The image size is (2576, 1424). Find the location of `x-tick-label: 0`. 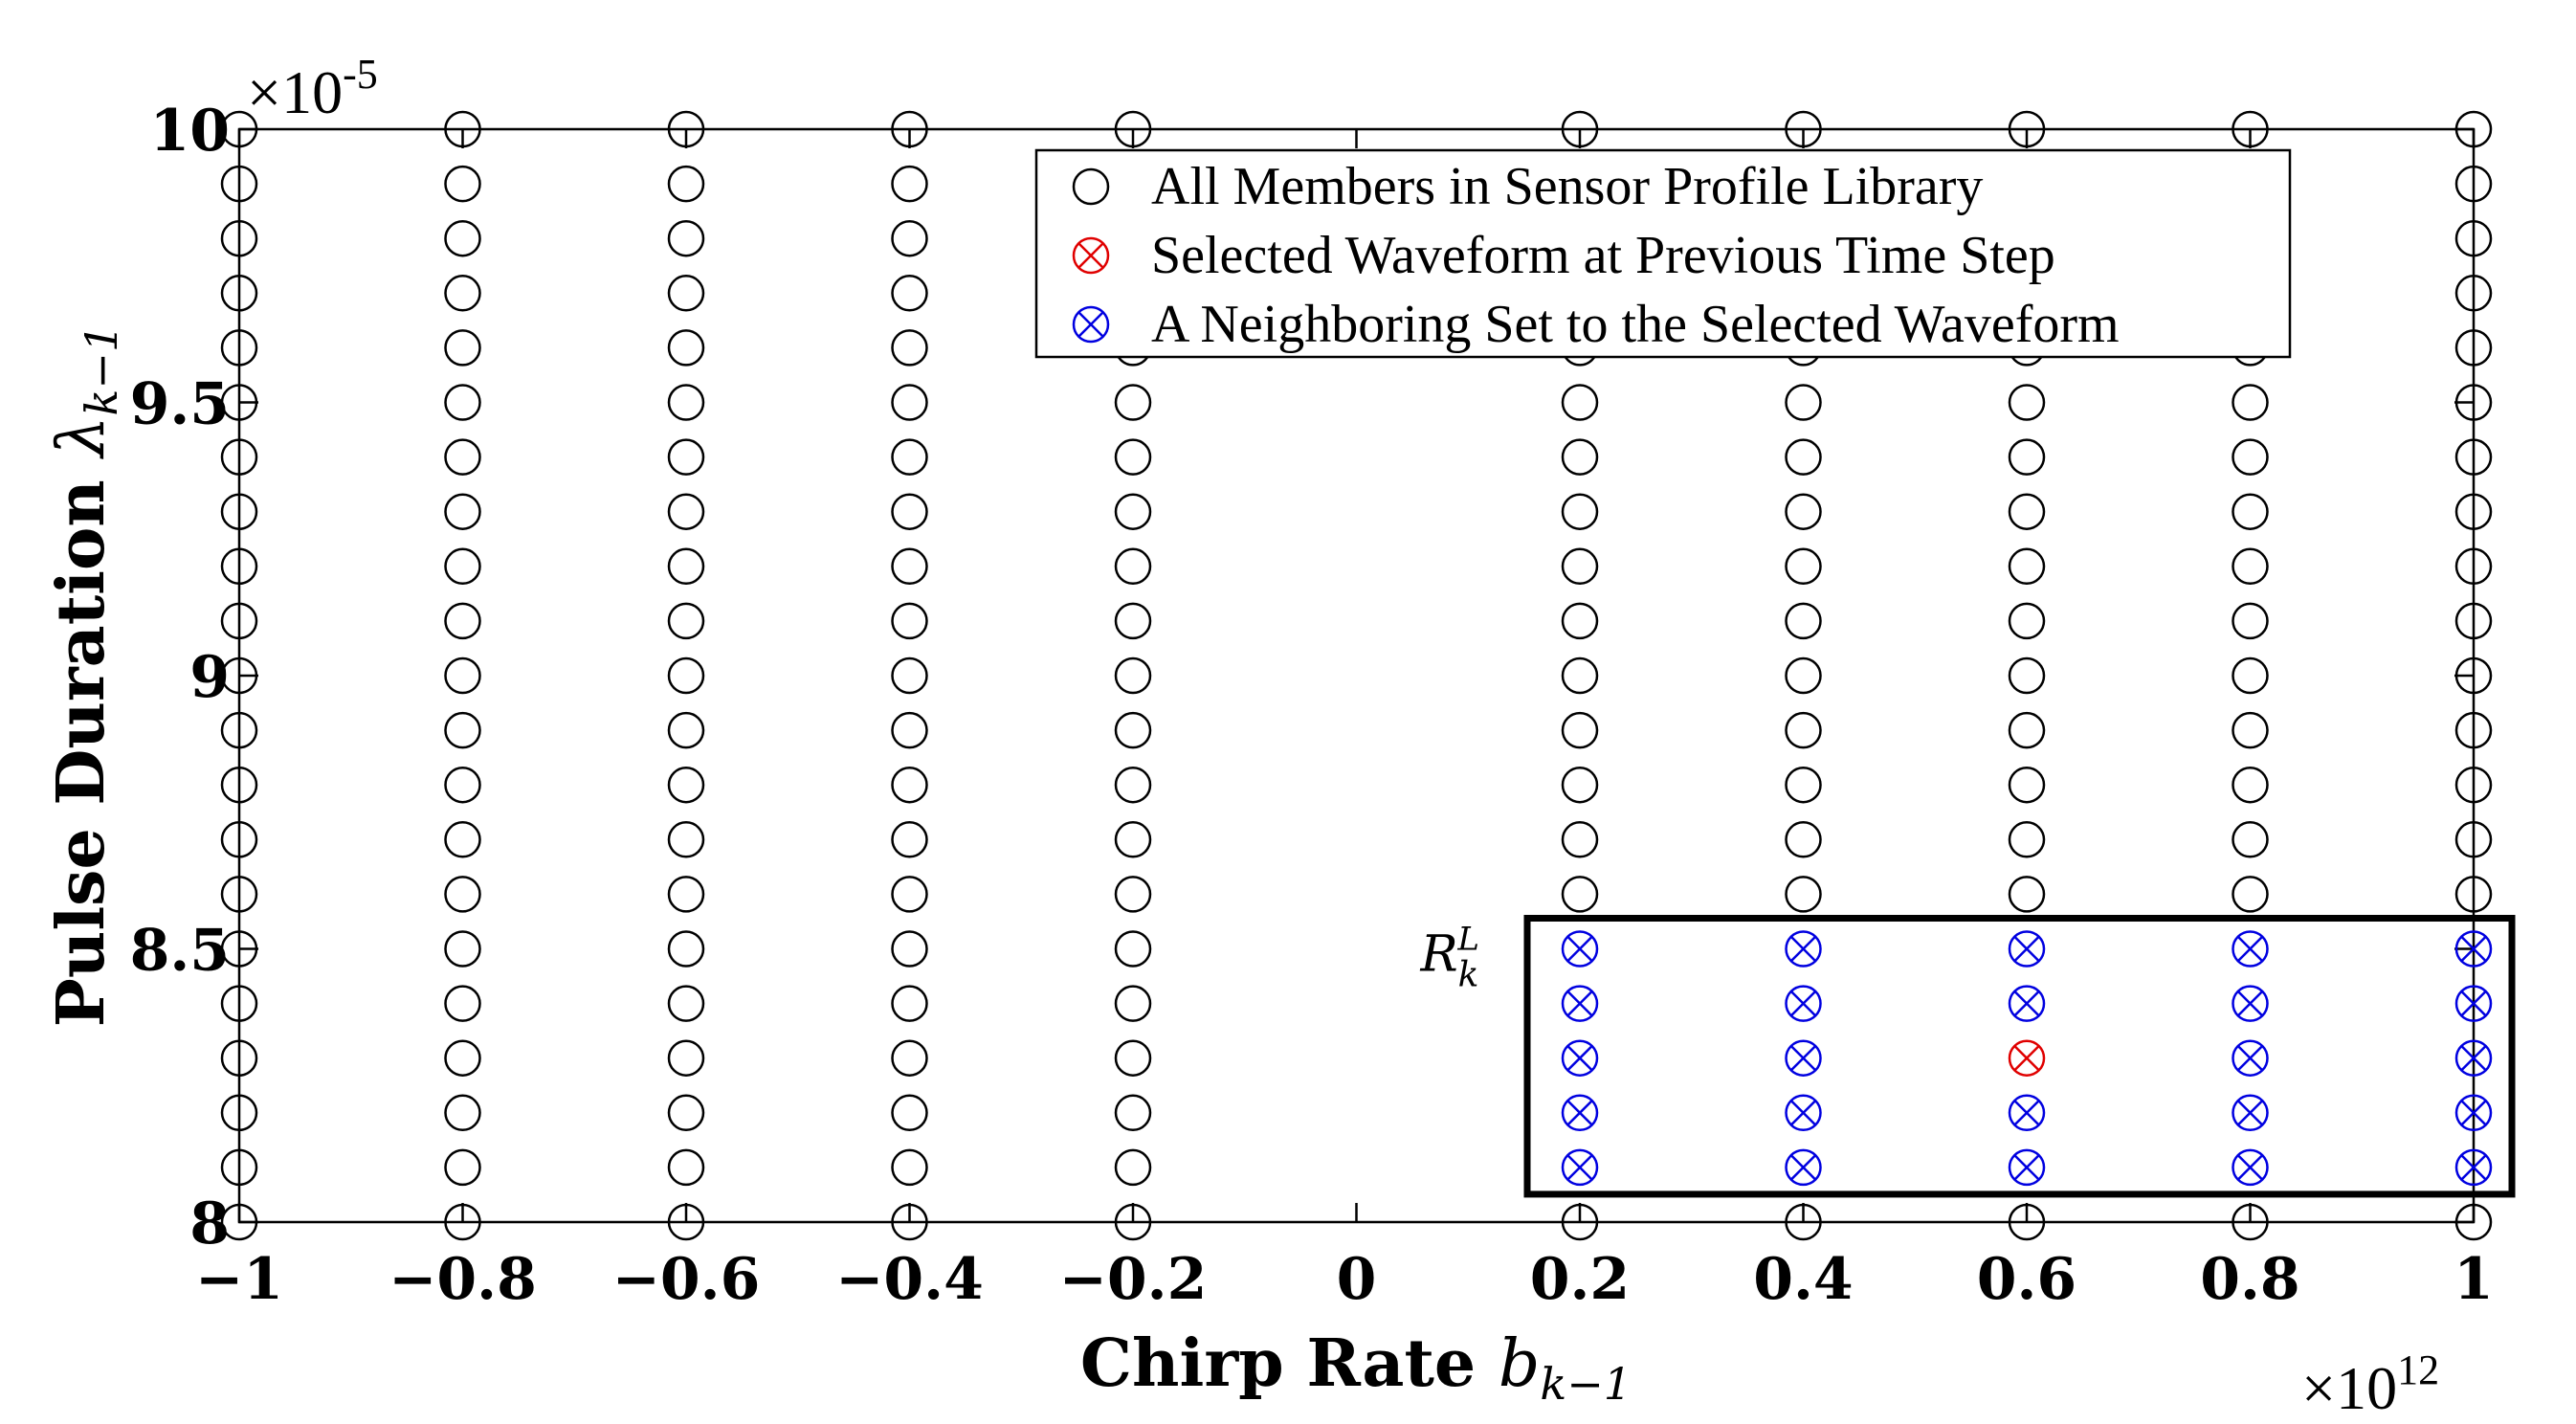

x-tick-label: 0 is located at coordinates (1357, 1279).